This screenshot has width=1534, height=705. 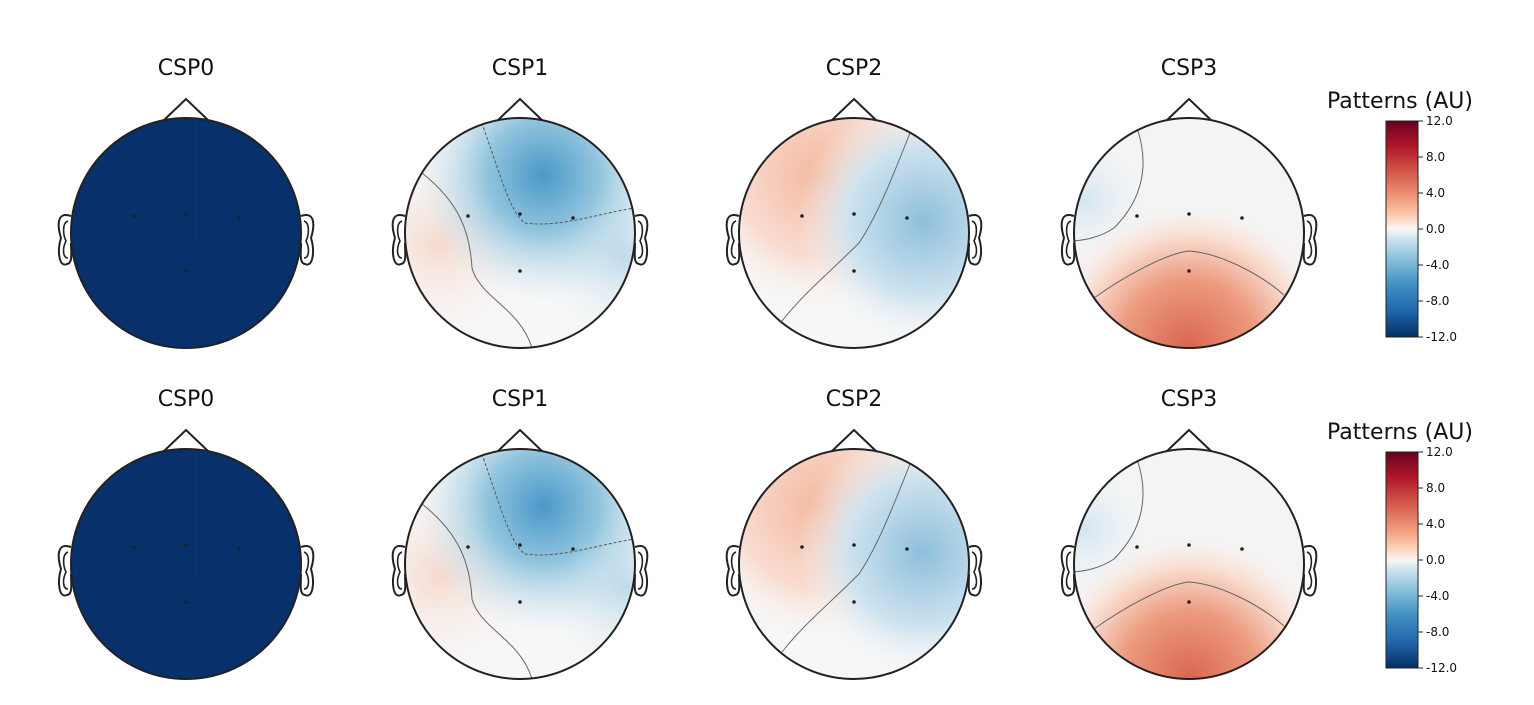 I want to click on colorbar-gradient, so click(x=1402, y=560).